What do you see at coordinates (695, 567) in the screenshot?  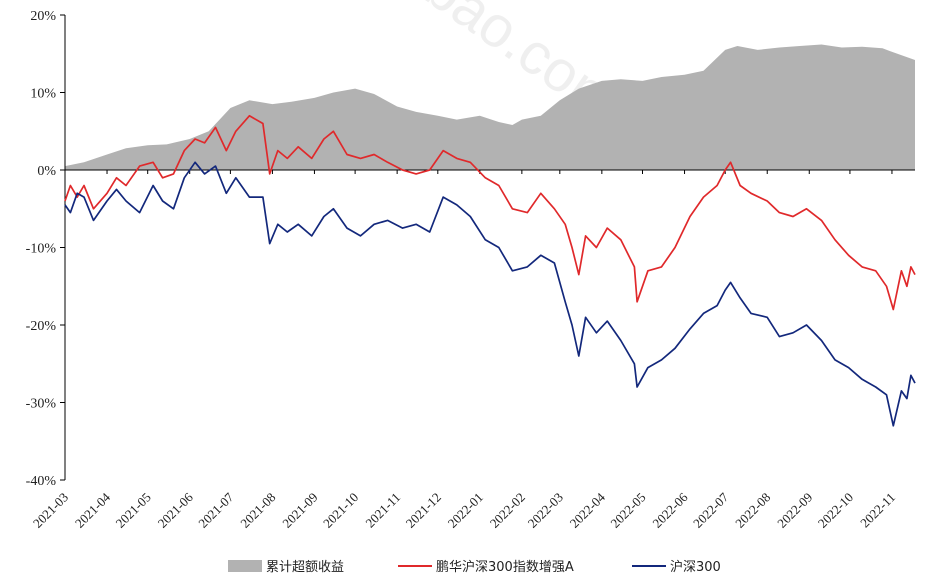 I see `legend-index-label: 沪深300` at bounding box center [695, 567].